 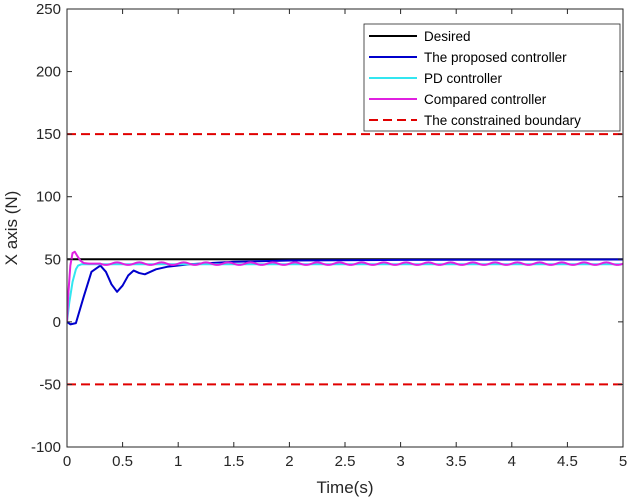 What do you see at coordinates (57, 322) in the screenshot?
I see `y-tick-label: 0` at bounding box center [57, 322].